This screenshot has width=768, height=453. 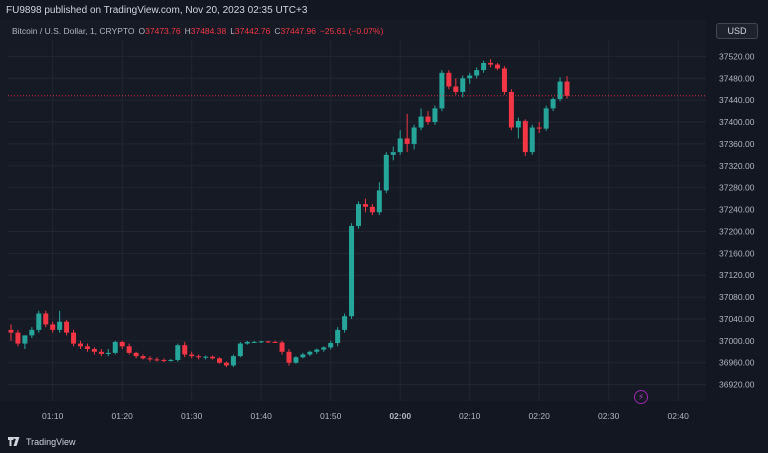 I want to click on price-tick-label: 37400.00, so click(x=737, y=122).